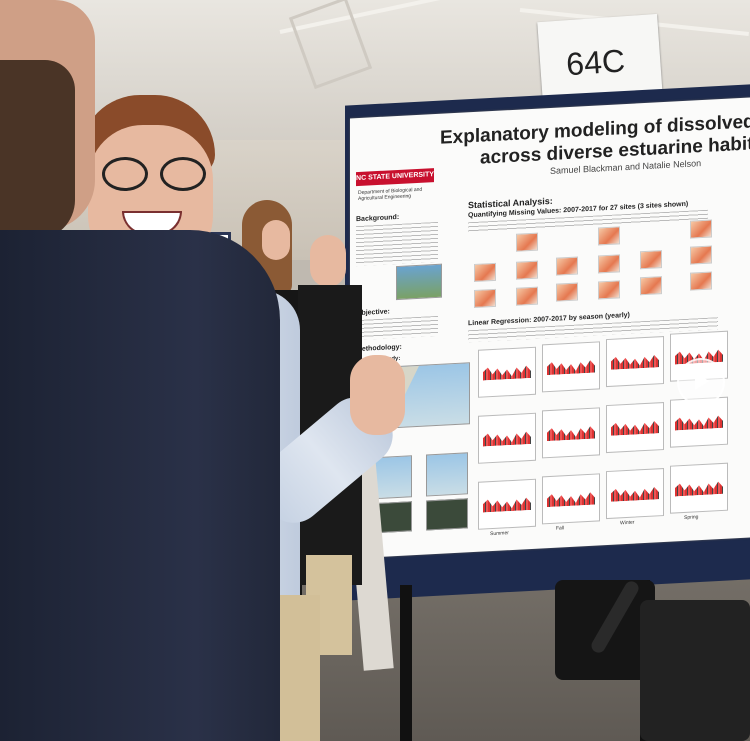 This screenshot has width=750, height=741. I want to click on backpack, so click(695, 670).